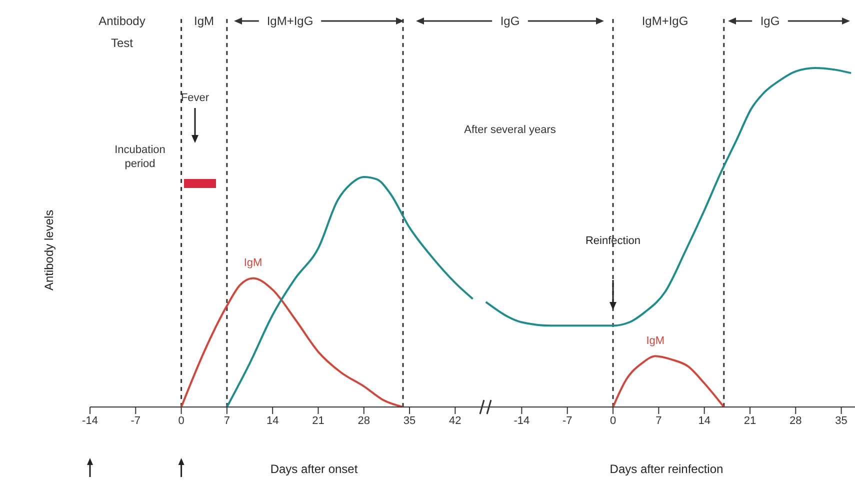 Image resolution: width=855 pixels, height=493 pixels. Describe the element at coordinates (510, 130) in the screenshot. I see `annotation: After several years` at that location.